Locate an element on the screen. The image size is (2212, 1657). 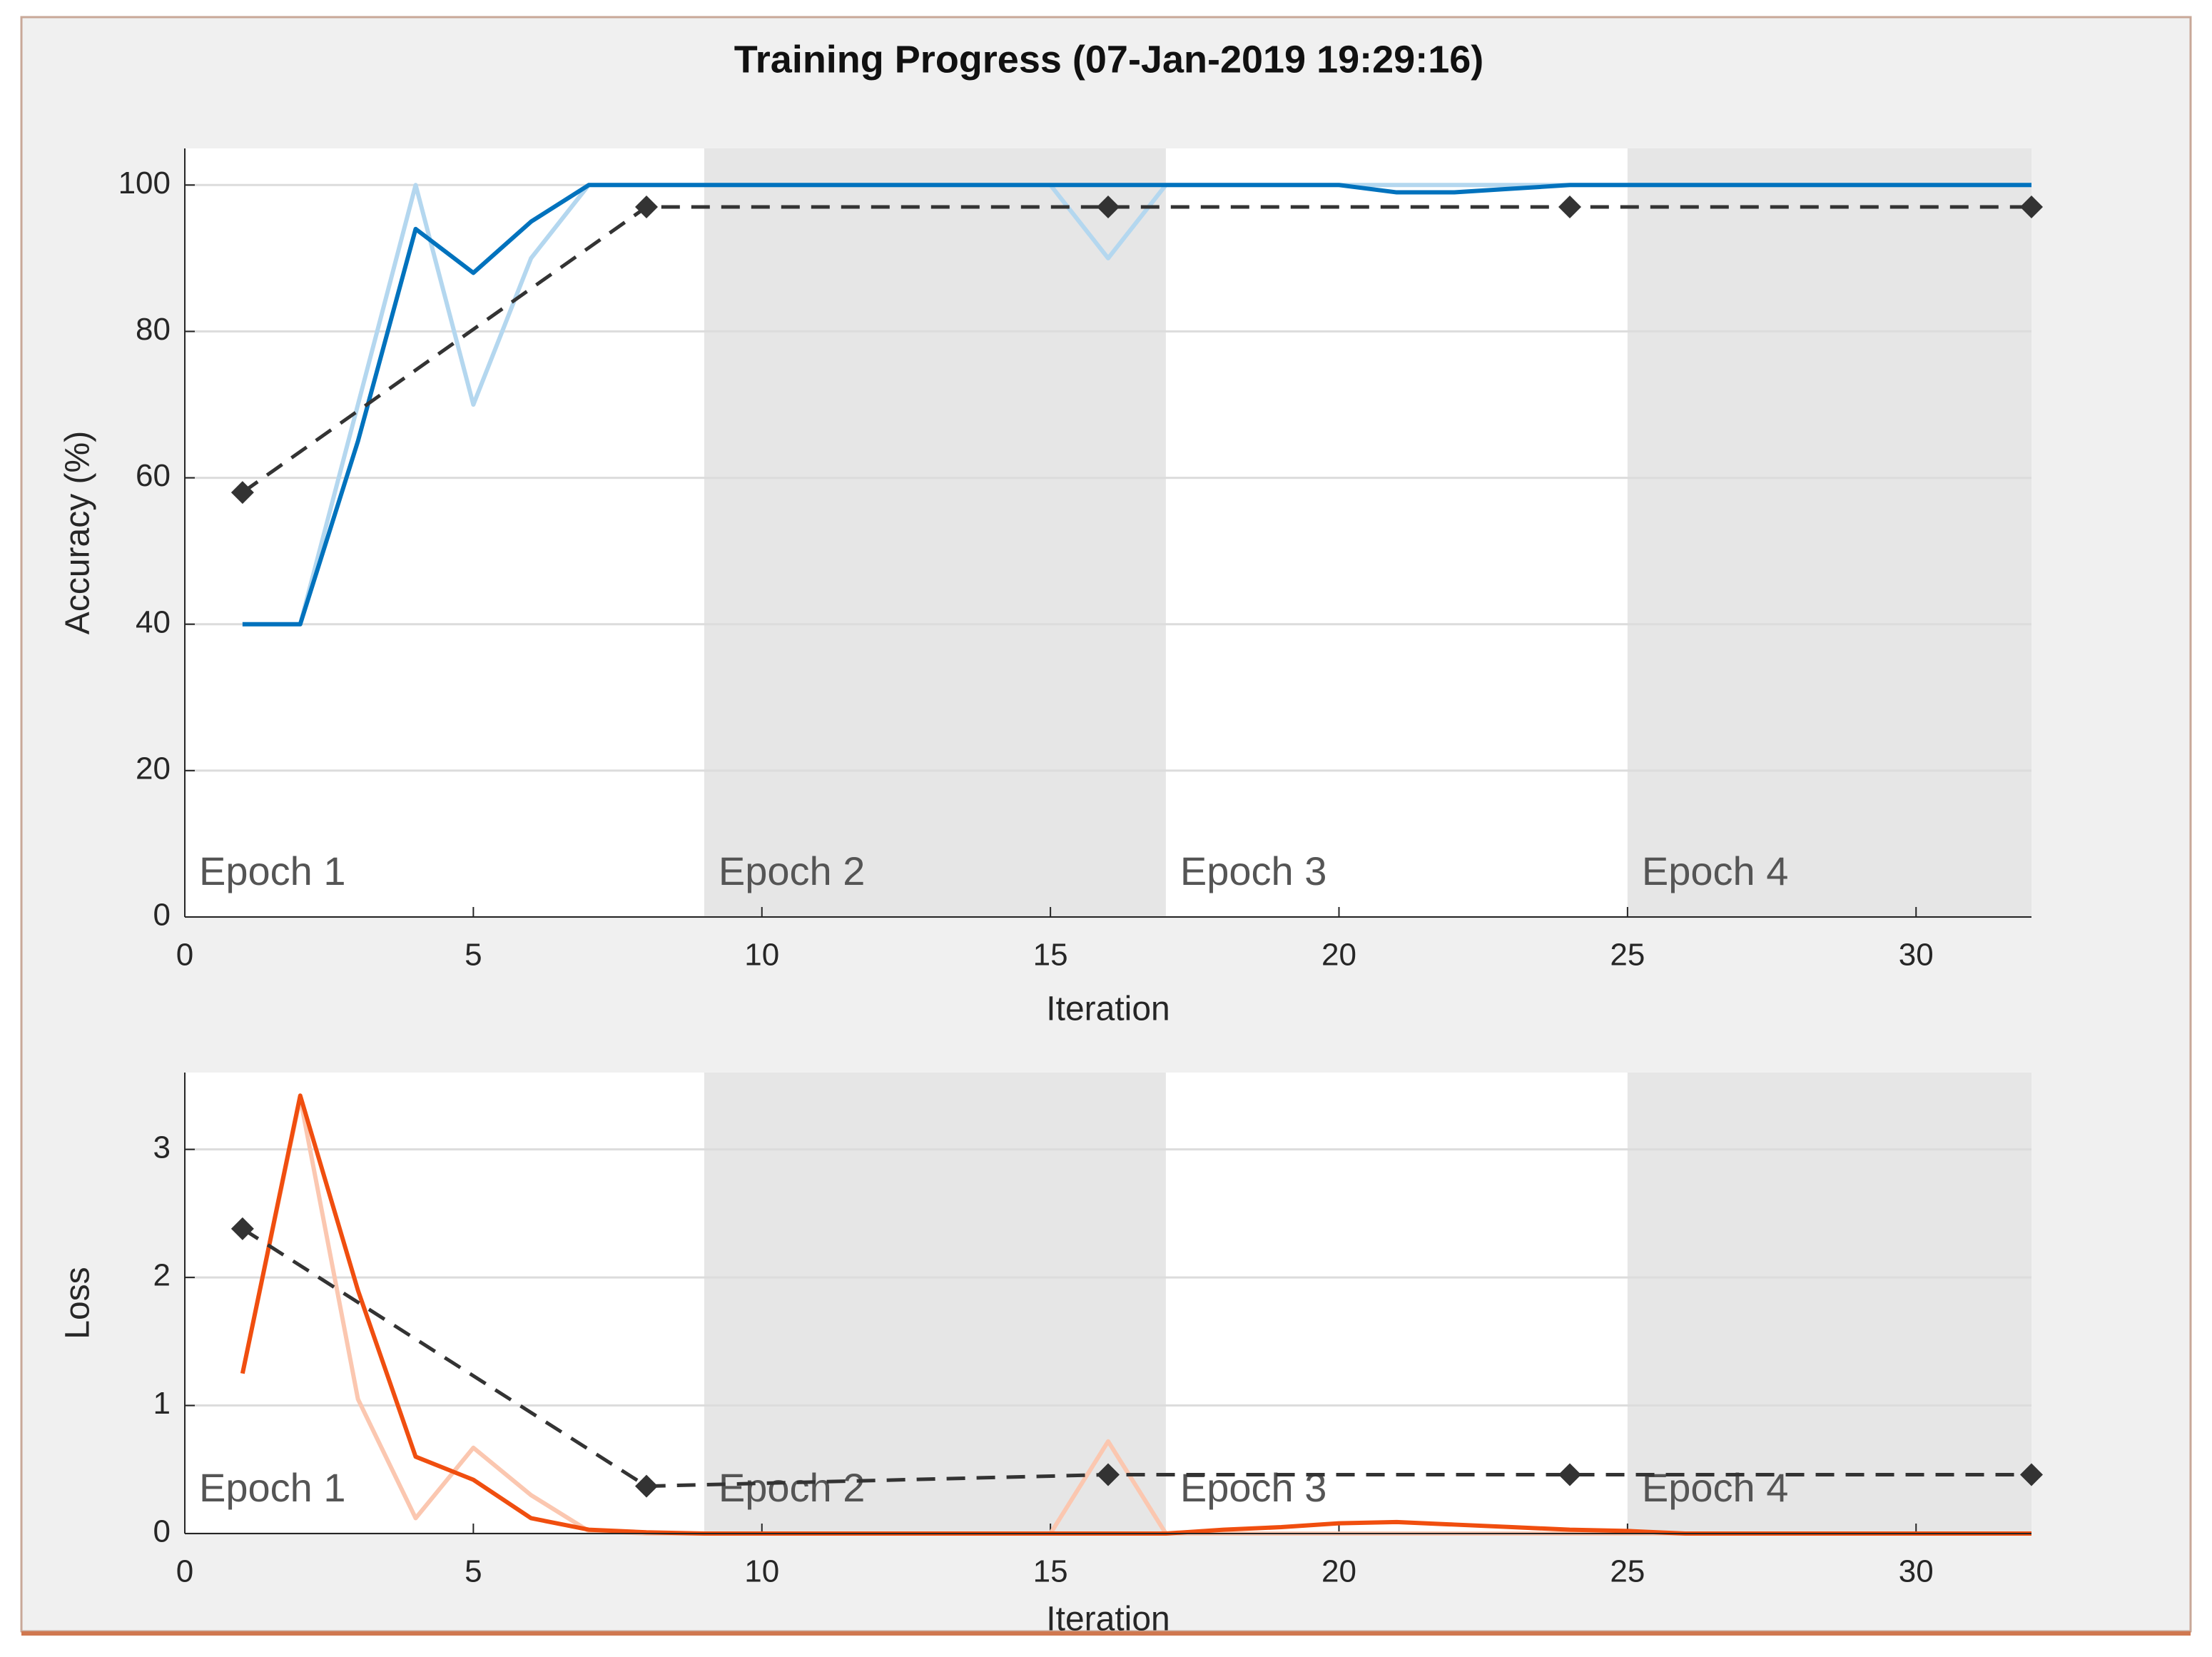
frame-bottom-edge is located at coordinates (1106, 1633).